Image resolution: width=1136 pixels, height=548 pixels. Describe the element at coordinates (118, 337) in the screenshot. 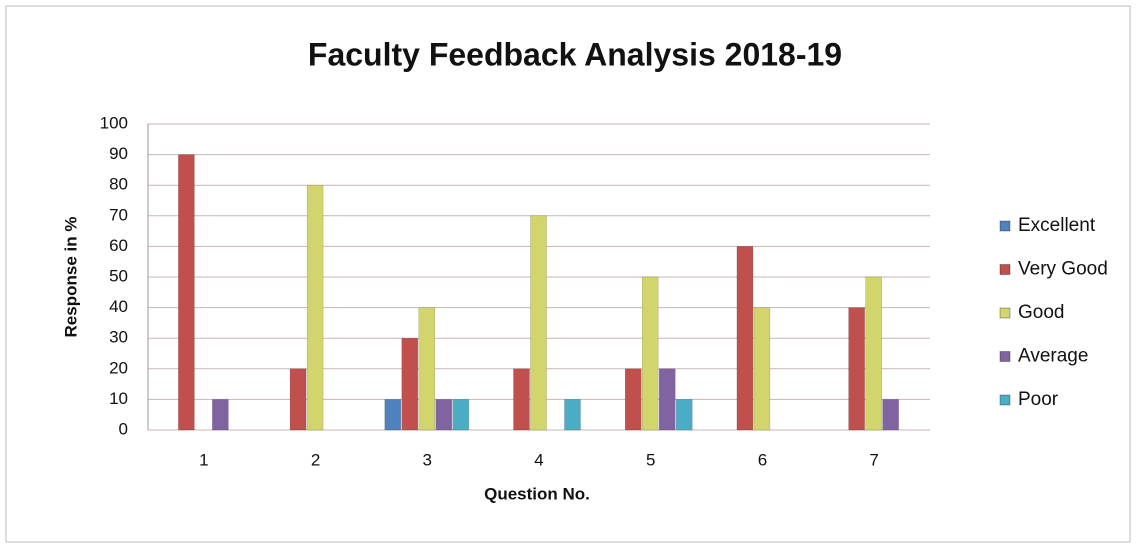

I see `y-tick-label: 30` at that location.